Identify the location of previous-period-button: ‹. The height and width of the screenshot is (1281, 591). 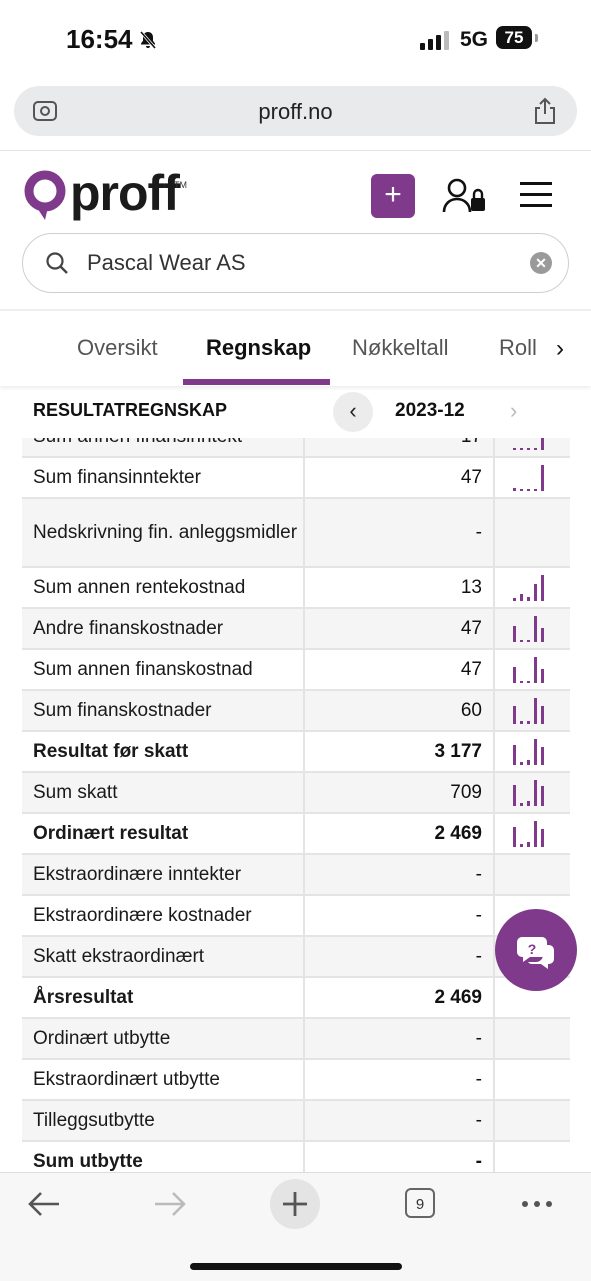
(353, 412).